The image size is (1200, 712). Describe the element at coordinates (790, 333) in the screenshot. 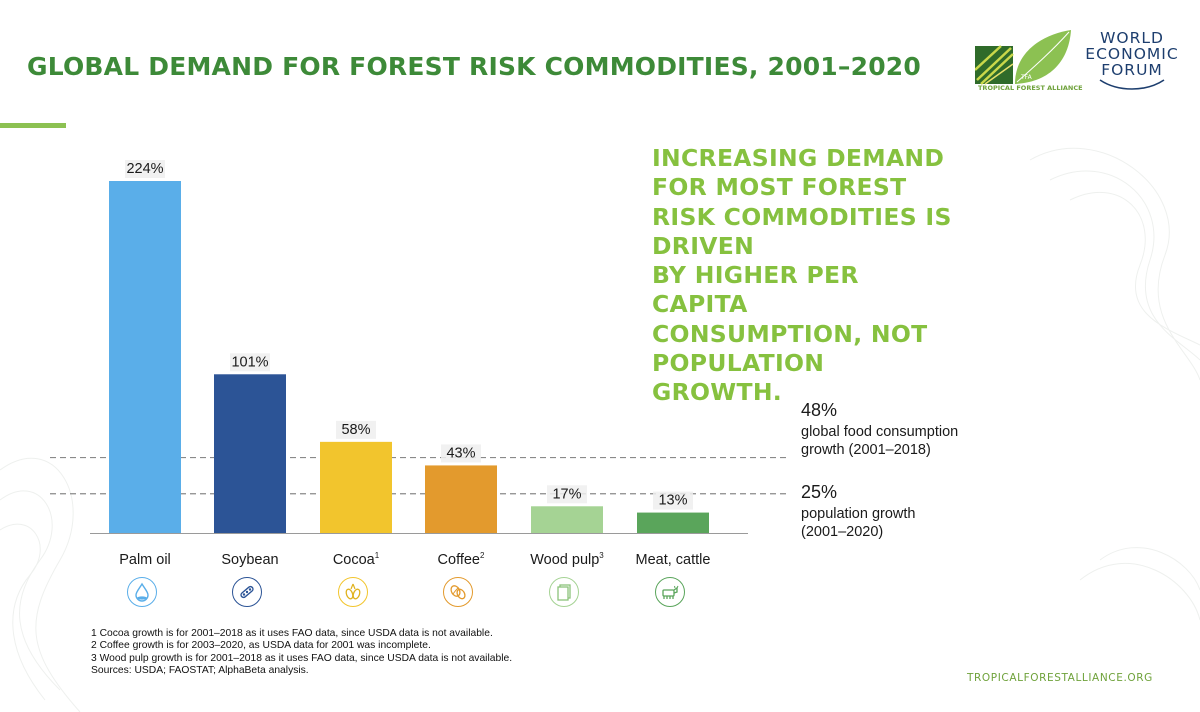

I see `headline-line: CONSUMPTION, NOT` at that location.